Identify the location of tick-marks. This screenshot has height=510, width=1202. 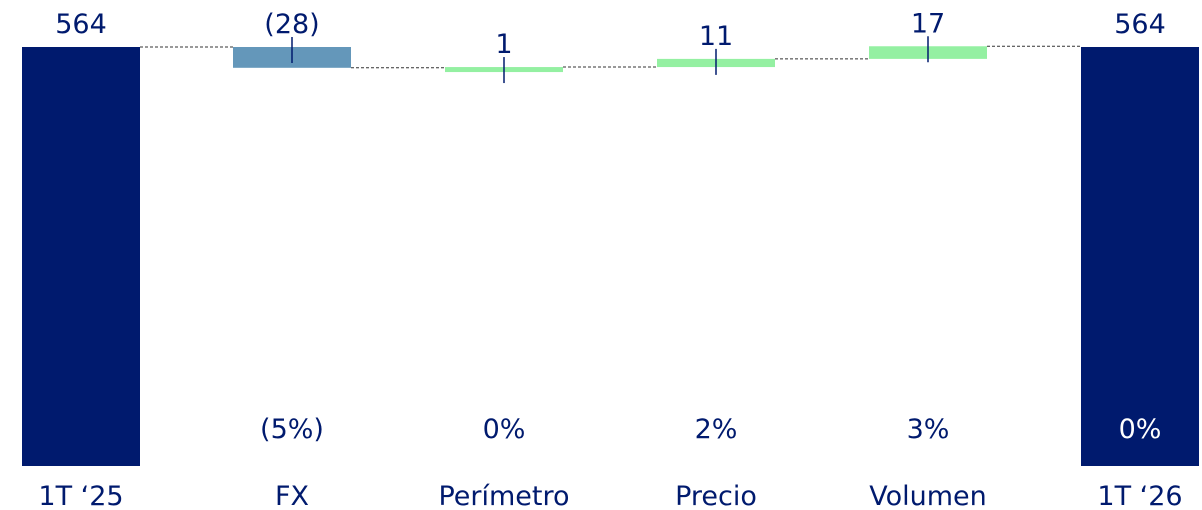
(610, 60).